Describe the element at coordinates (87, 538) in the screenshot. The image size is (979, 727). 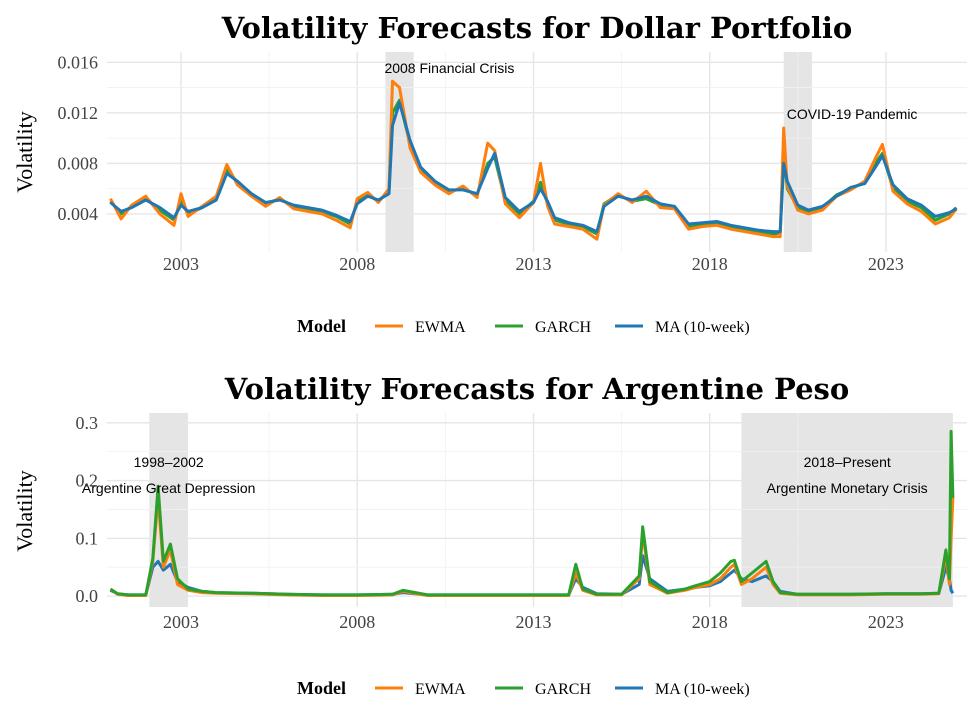
I see `y-tick-label: 0.1` at that location.